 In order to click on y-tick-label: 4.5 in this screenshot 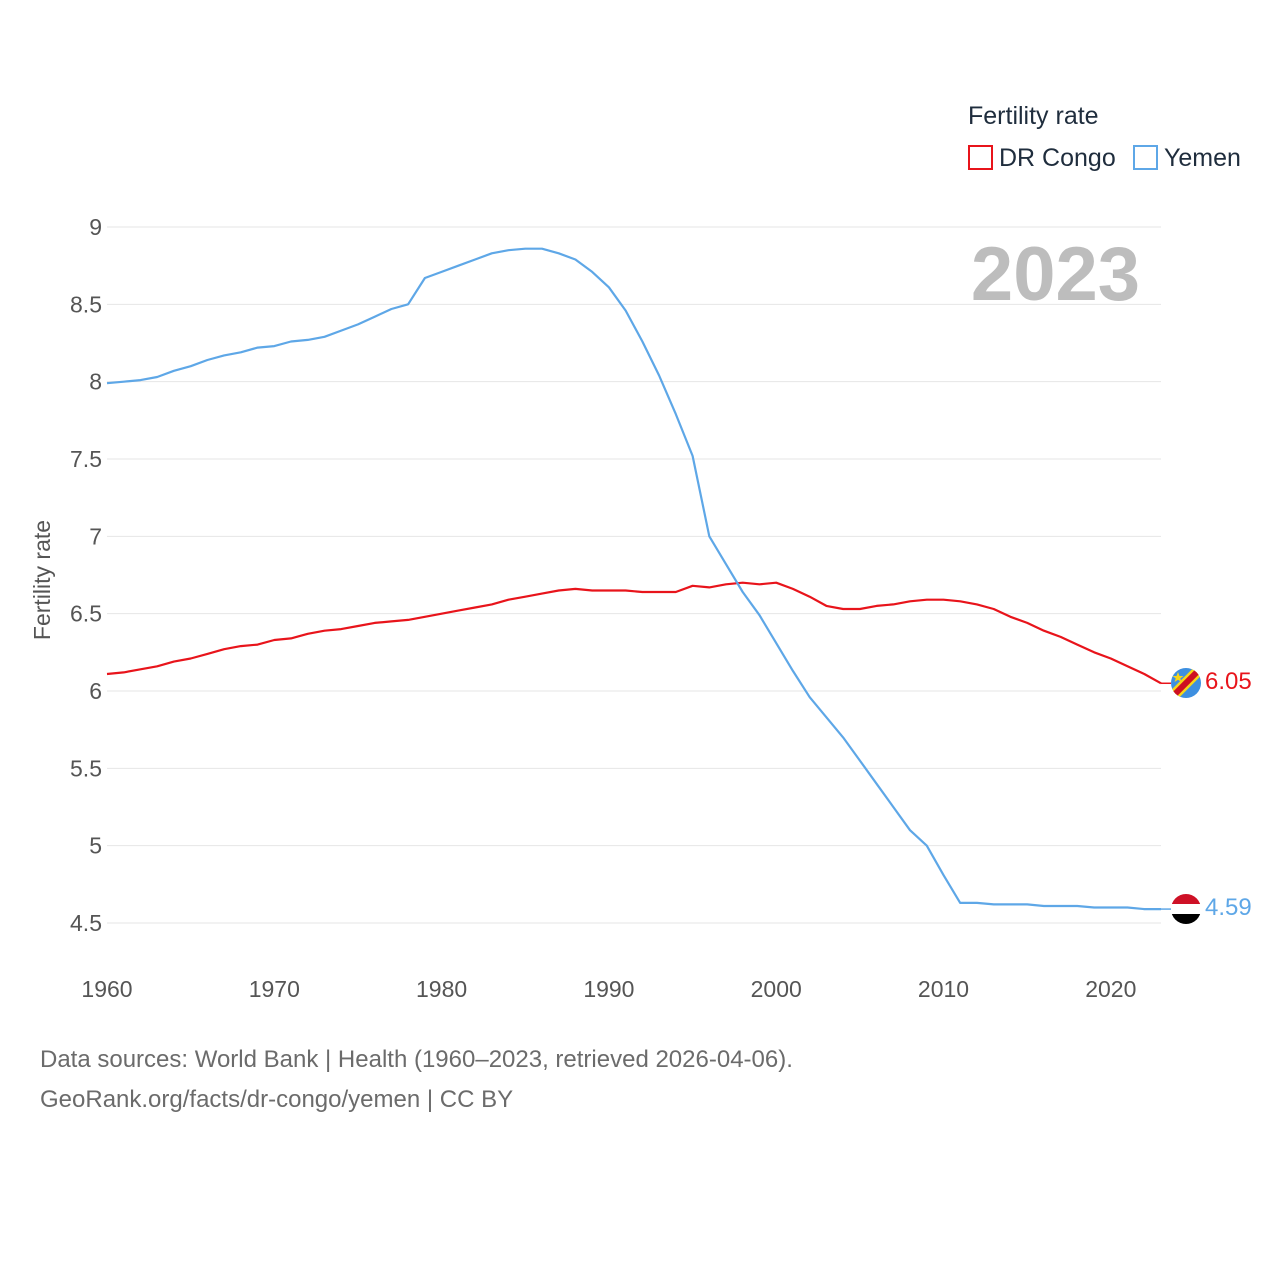, I will do `click(86, 923)`.